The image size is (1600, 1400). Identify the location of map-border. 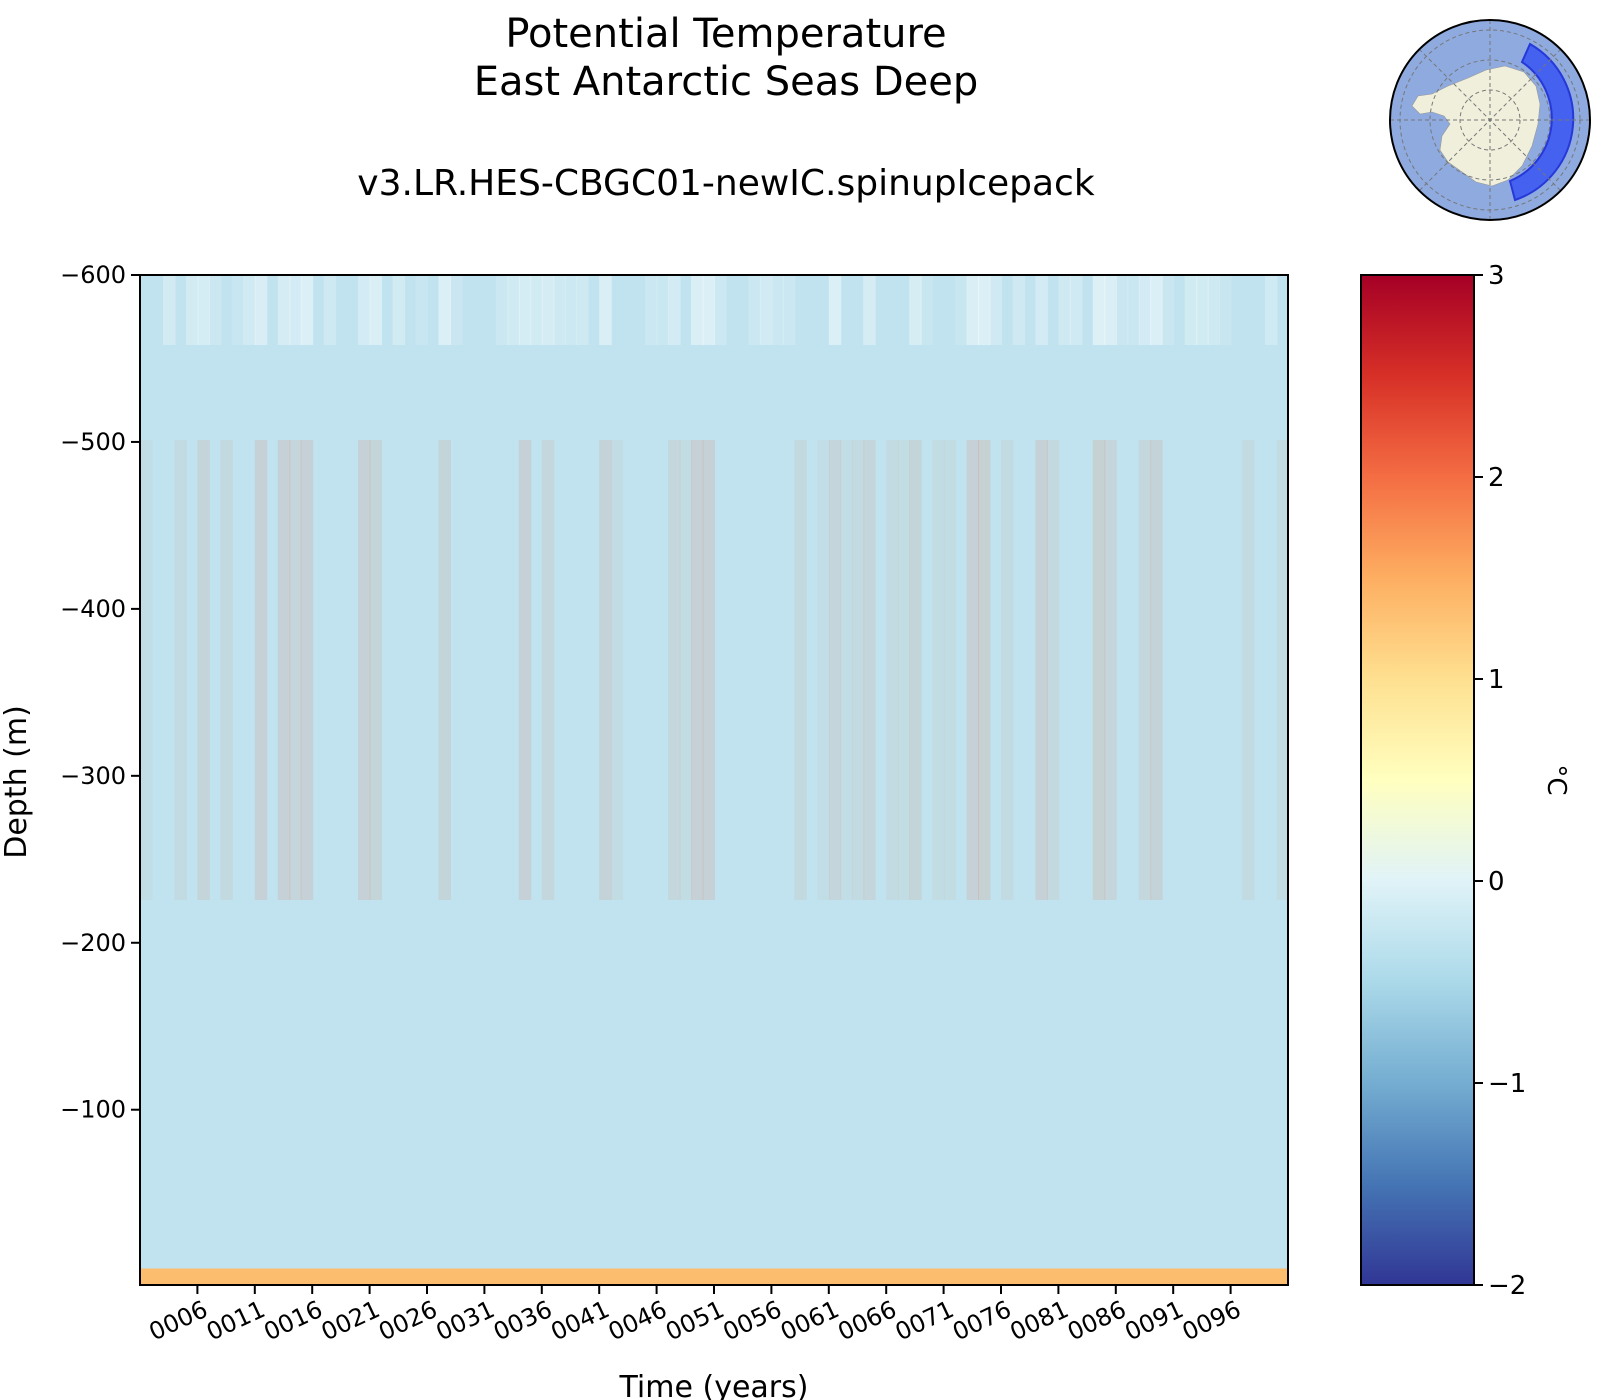
(1490, 120).